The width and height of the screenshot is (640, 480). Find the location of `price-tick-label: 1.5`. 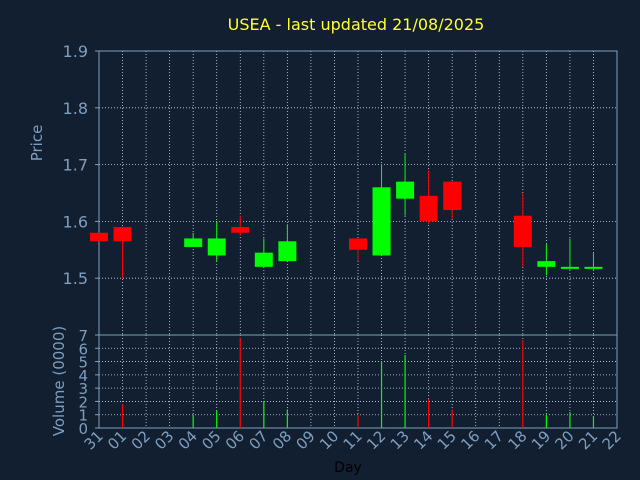

price-tick-label: 1.5 is located at coordinates (75, 278).